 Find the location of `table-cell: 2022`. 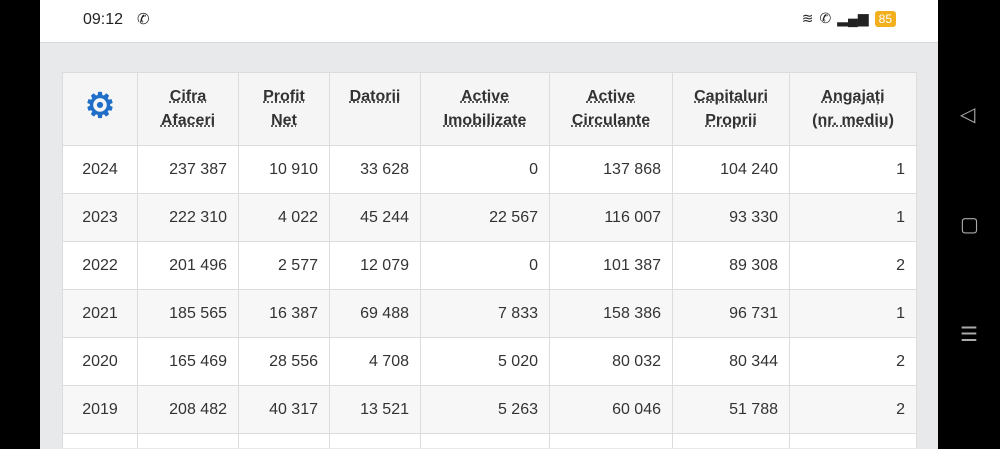

table-cell: 2022 is located at coordinates (100, 265).